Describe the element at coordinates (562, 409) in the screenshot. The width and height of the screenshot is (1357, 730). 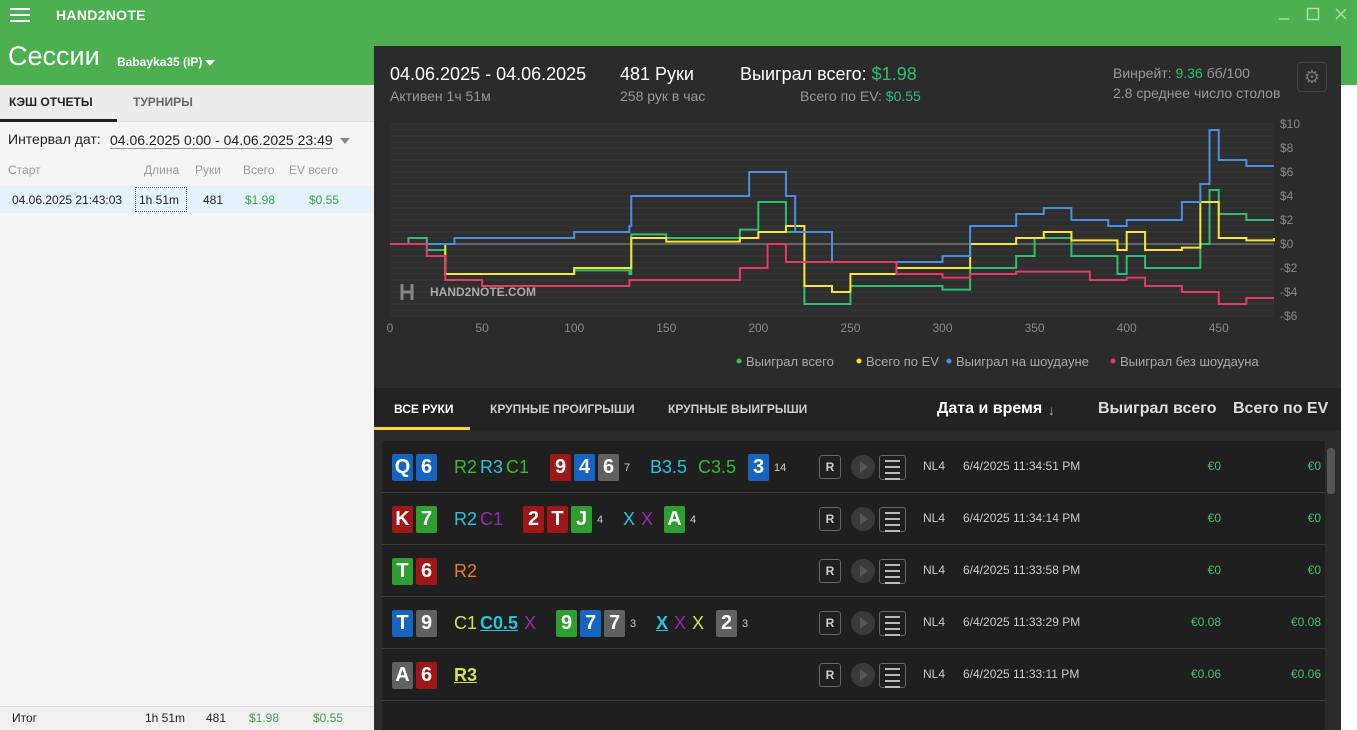
I see `tab-big-losses: КРУПНЫЕ ПРОИГРЫШИ` at that location.